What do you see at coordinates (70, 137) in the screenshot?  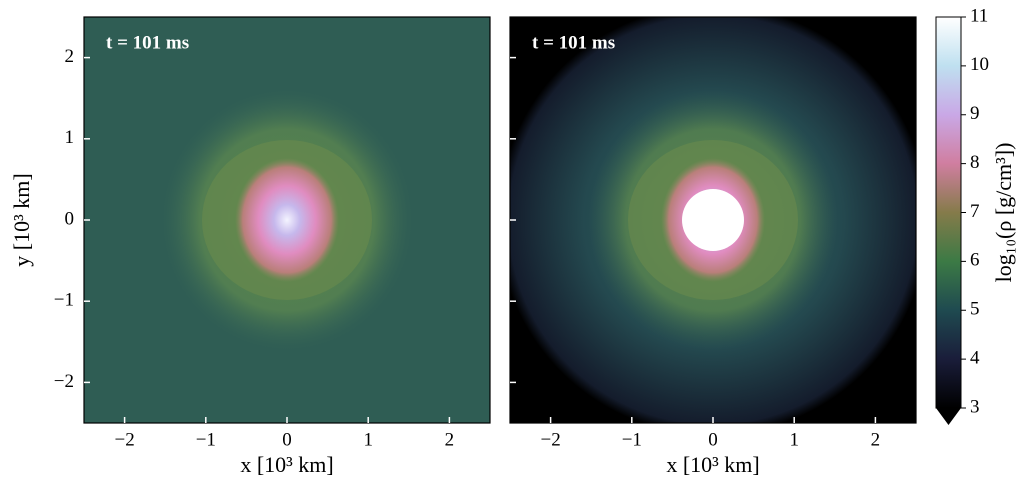 I see `y-tick-label: 1` at bounding box center [70, 137].